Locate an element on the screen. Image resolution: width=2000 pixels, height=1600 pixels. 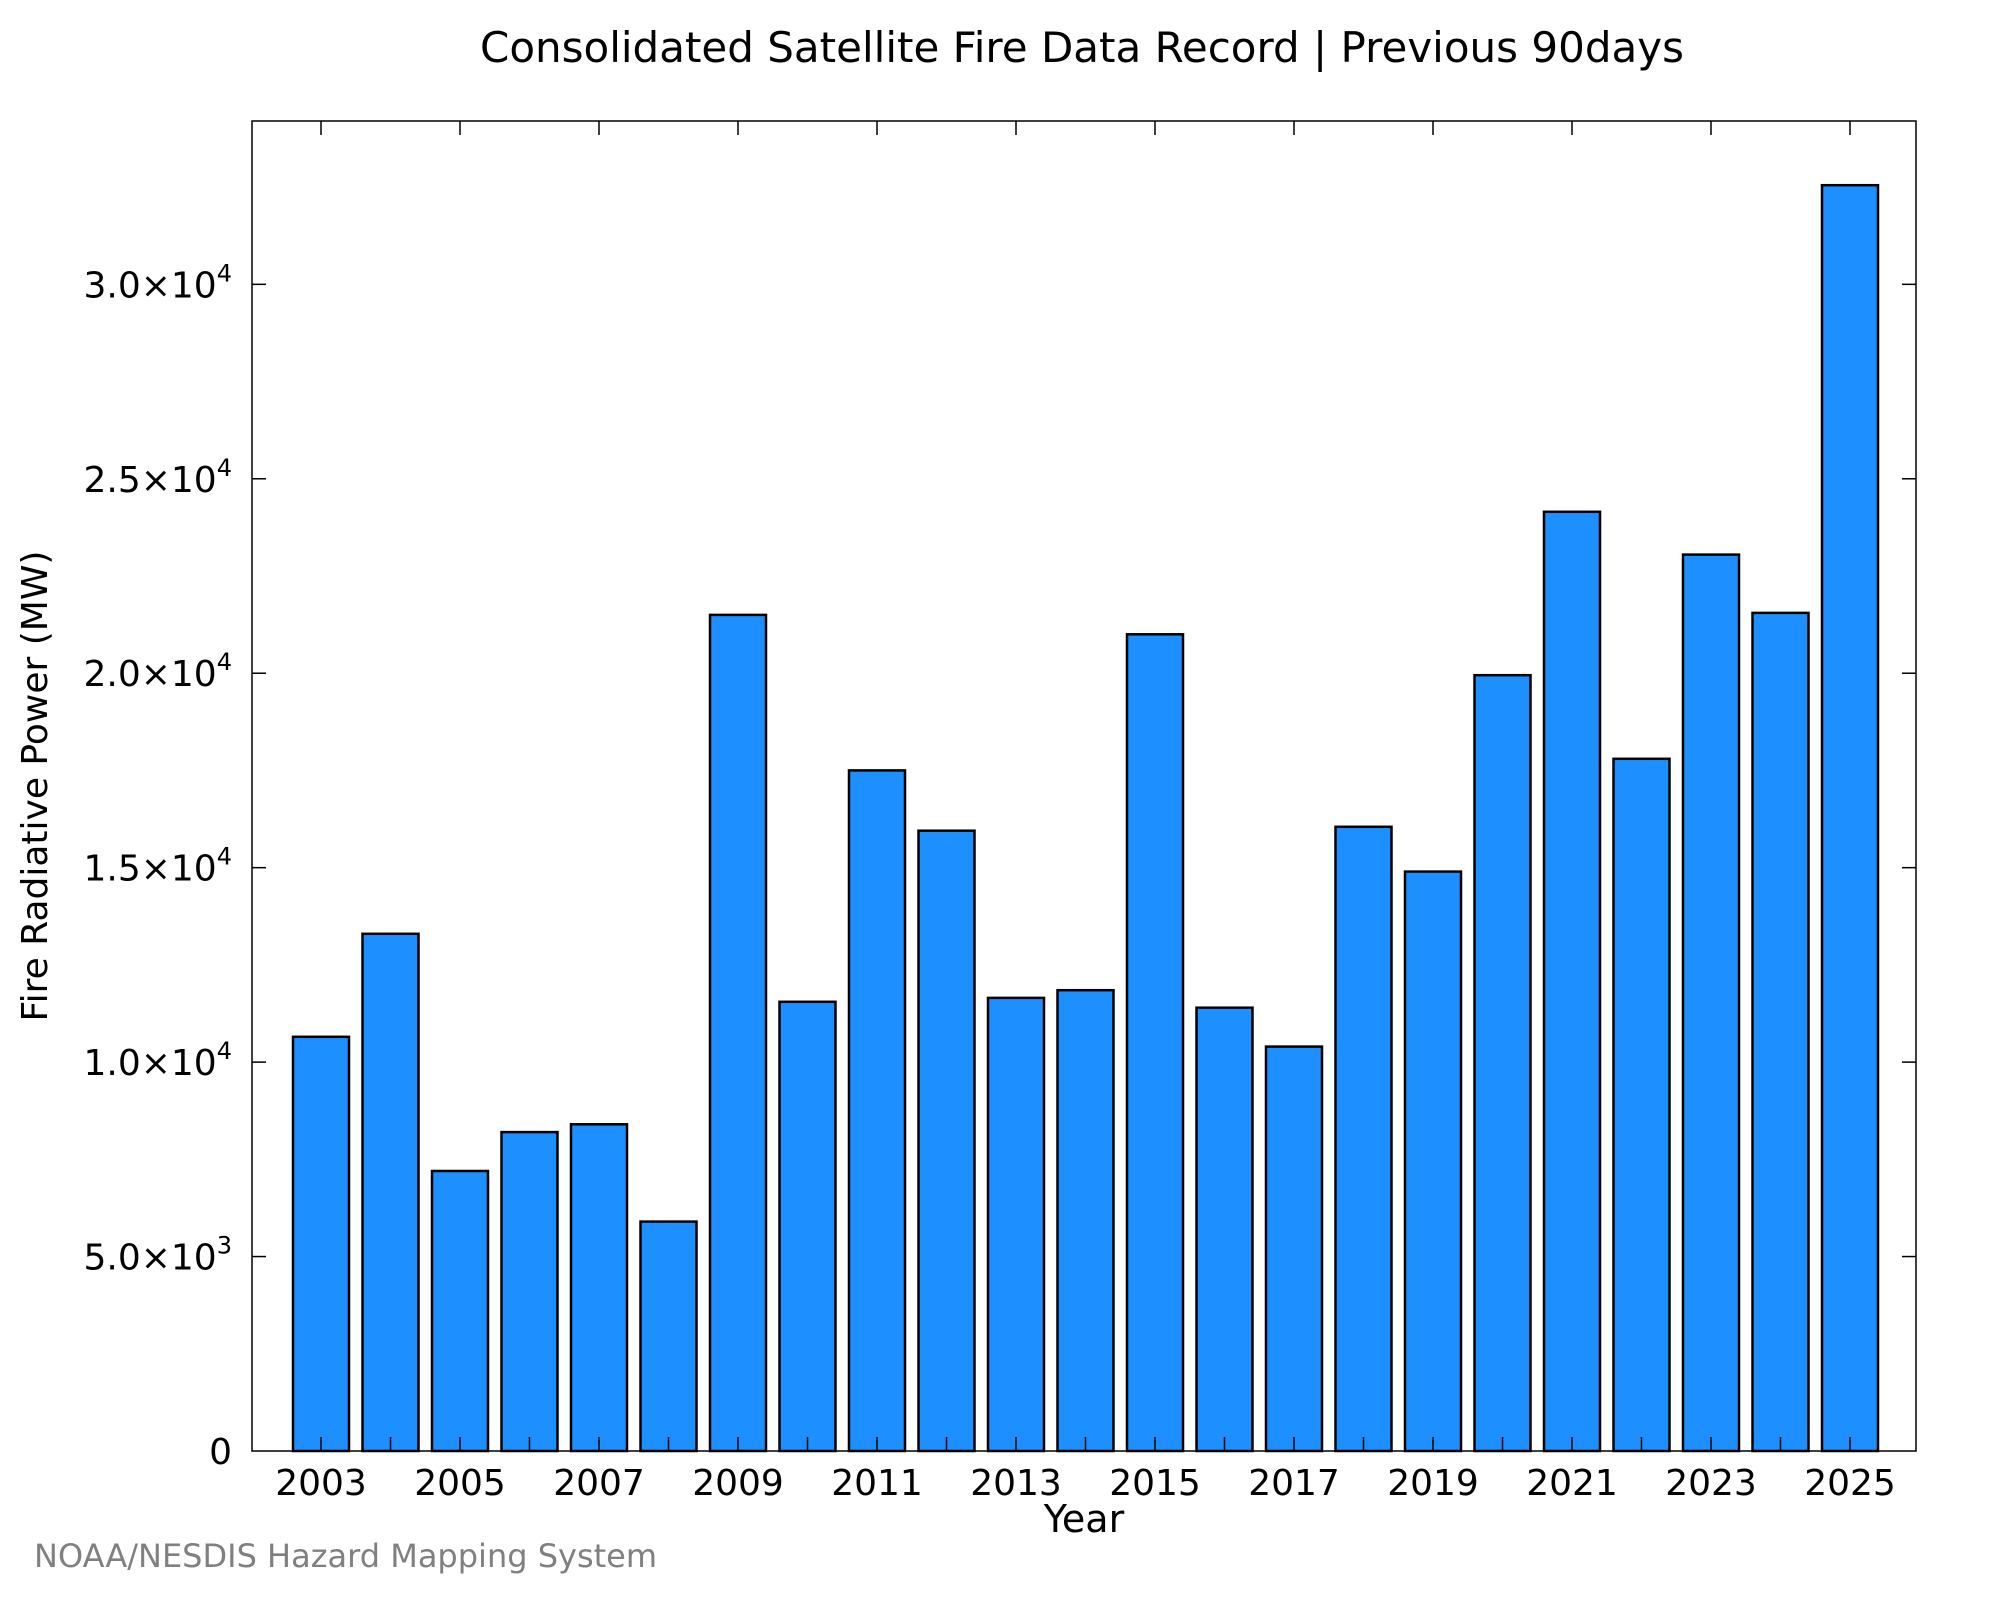
bar-2010 is located at coordinates (807, 1226).